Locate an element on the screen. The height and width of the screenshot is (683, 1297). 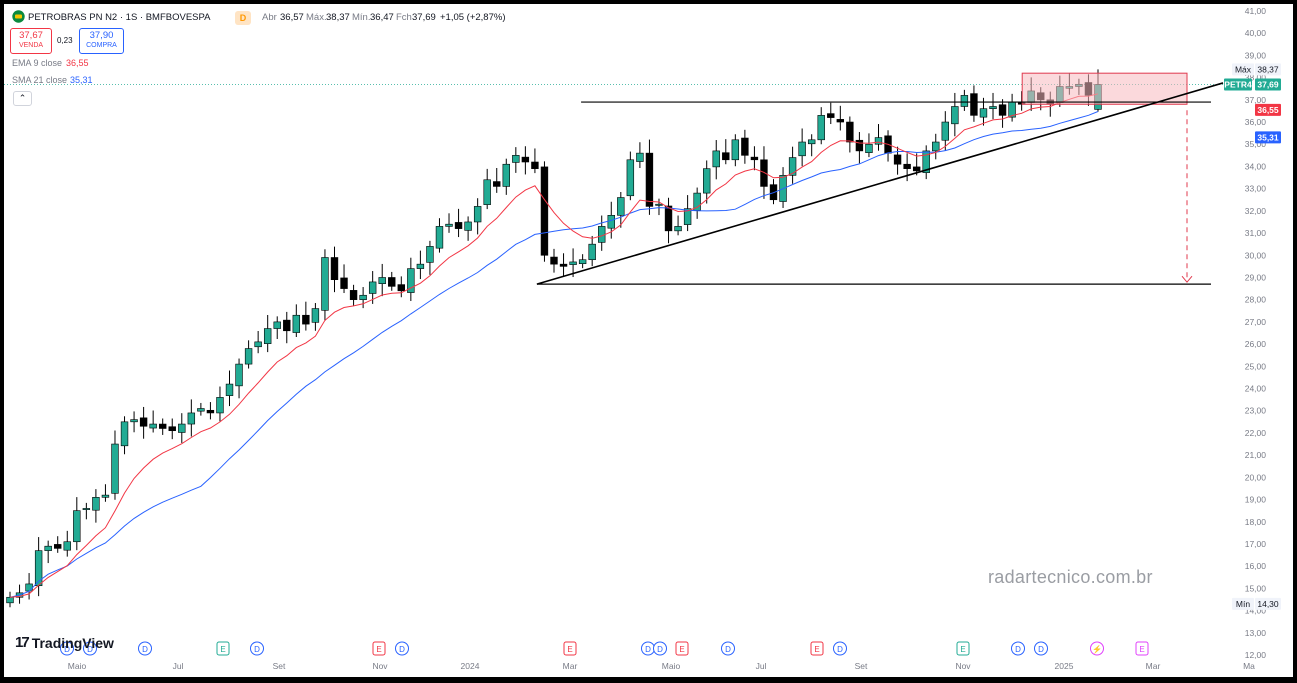
sma-price-tag-bg is located at coordinates (1268, 137).